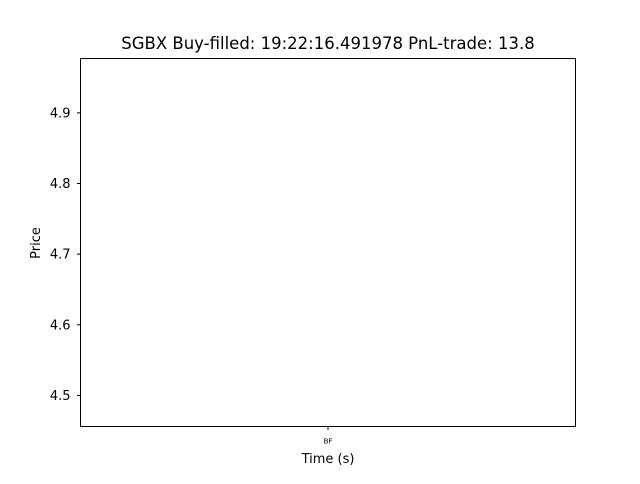 The width and height of the screenshot is (640, 484). I want to click on x-axis-ticks: BF, so click(328, 436).